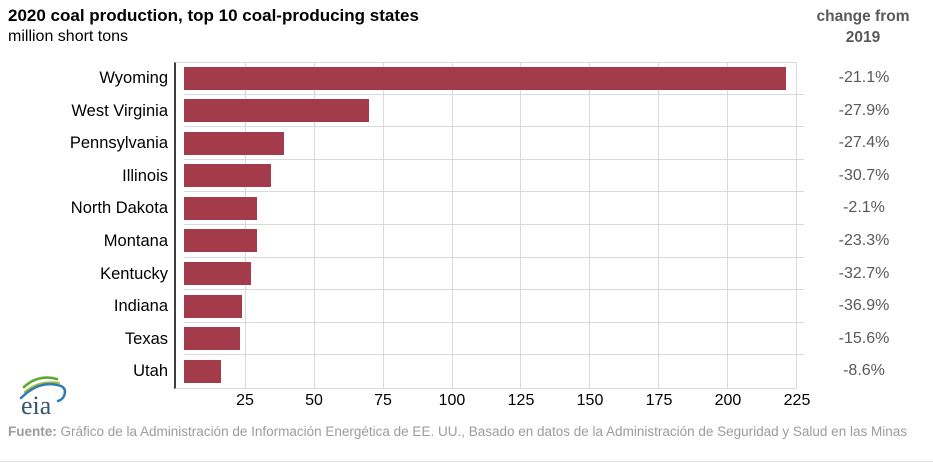  I want to click on bar-north-dakota, so click(220, 208).